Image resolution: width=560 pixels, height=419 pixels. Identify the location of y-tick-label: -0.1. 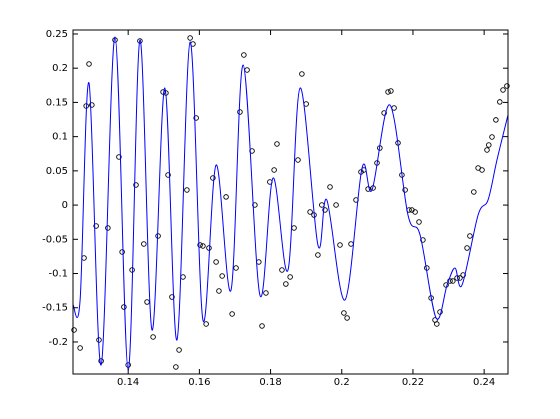
(58, 274).